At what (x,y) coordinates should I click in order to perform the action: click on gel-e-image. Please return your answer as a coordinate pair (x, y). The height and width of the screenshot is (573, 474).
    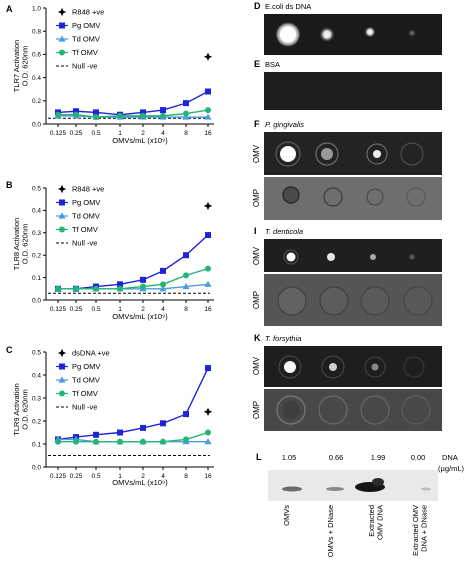
    Looking at the image, I should click on (353, 91).